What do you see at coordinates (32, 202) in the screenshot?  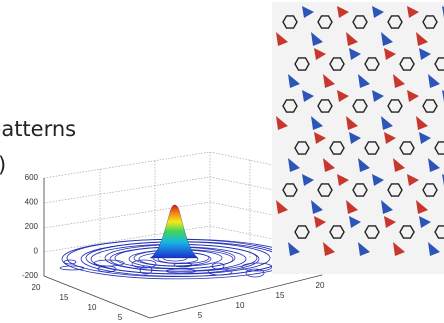 I see `z-tick-label: 400` at bounding box center [32, 202].